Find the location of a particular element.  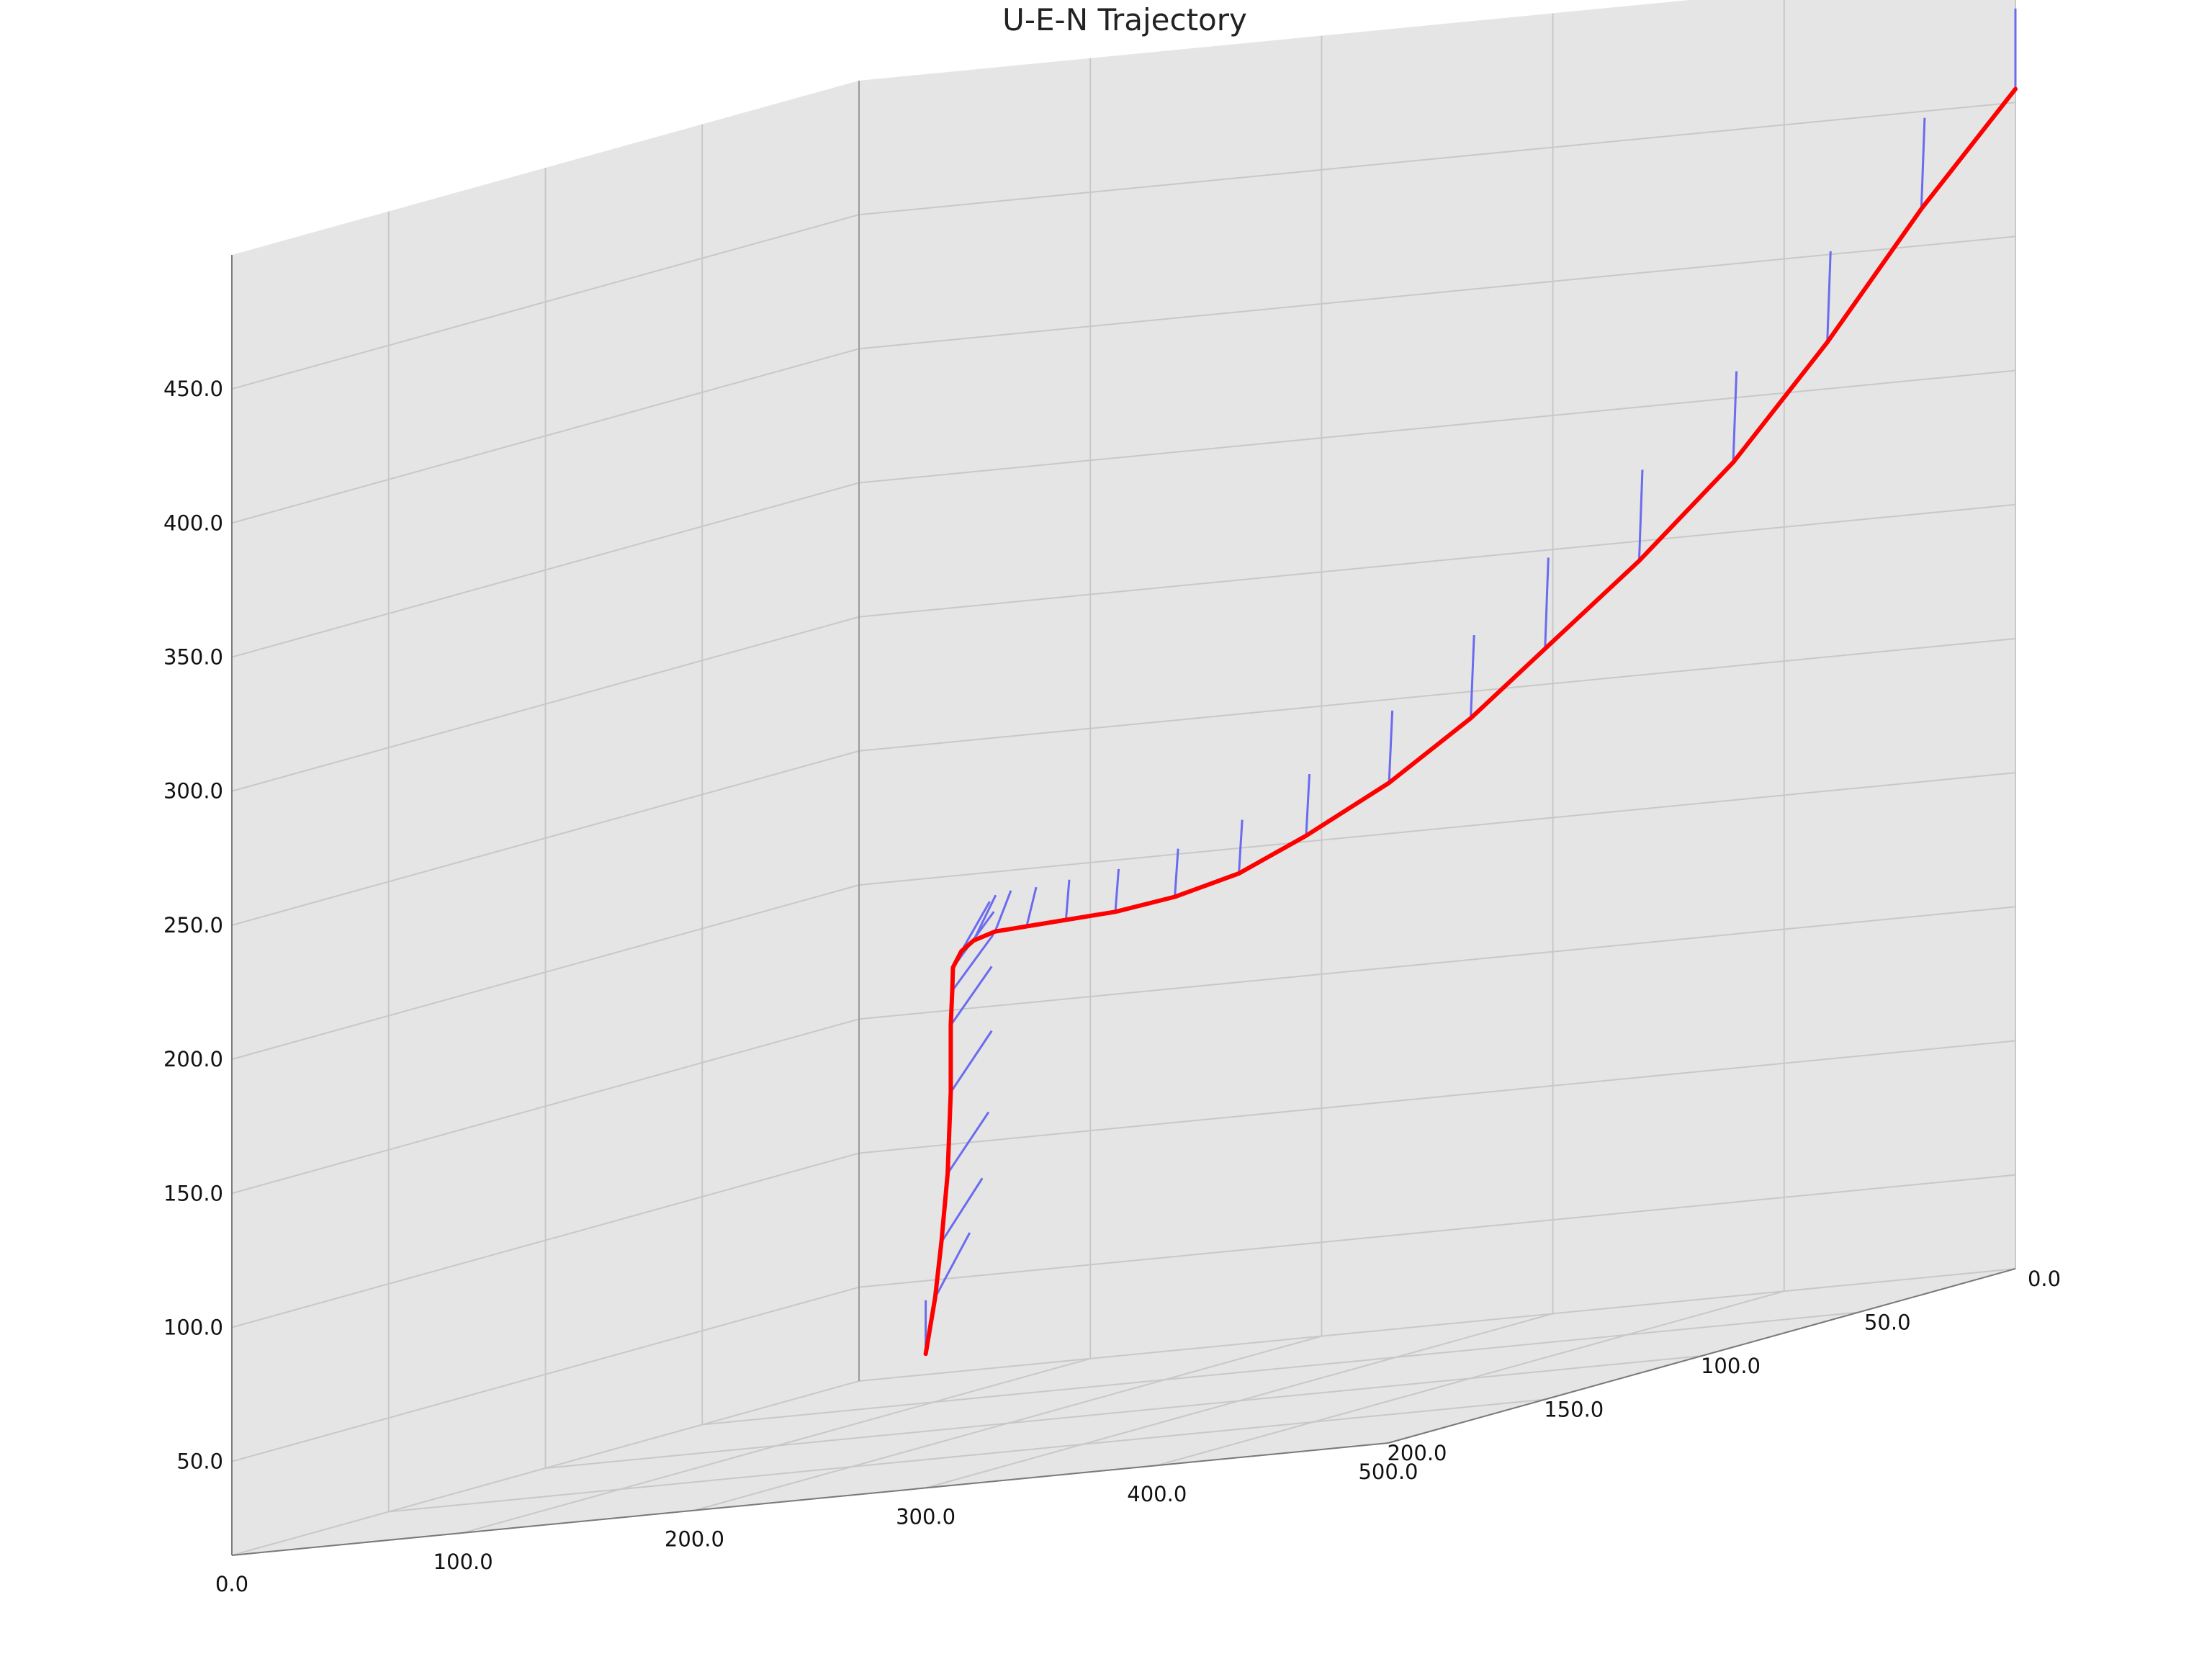

z-tick-label: 450.0 is located at coordinates (193, 389).